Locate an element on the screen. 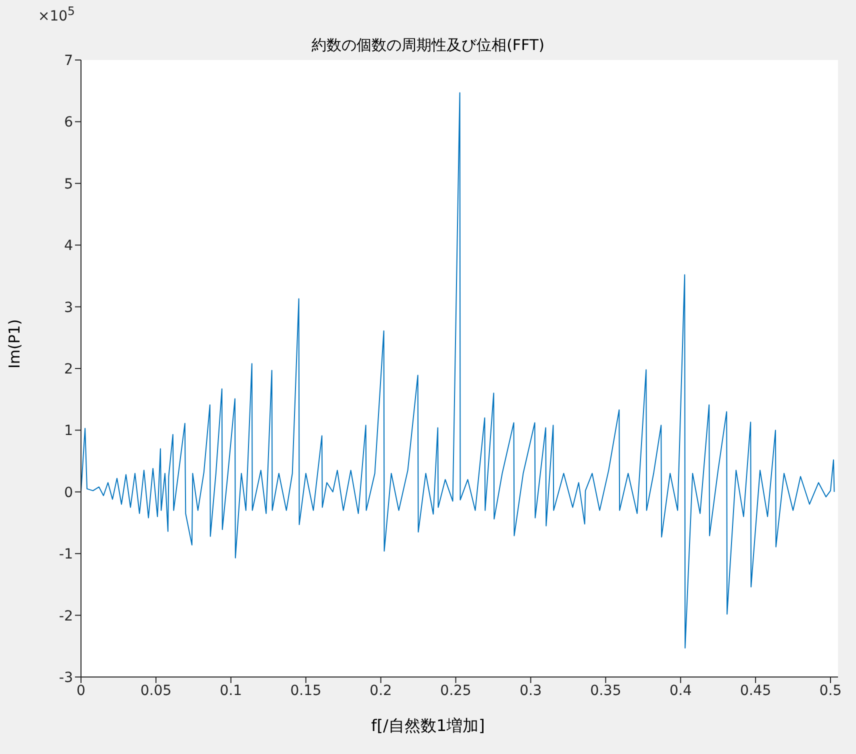 This screenshot has height=754, width=856. y-tick-label: 6 is located at coordinates (69, 122).